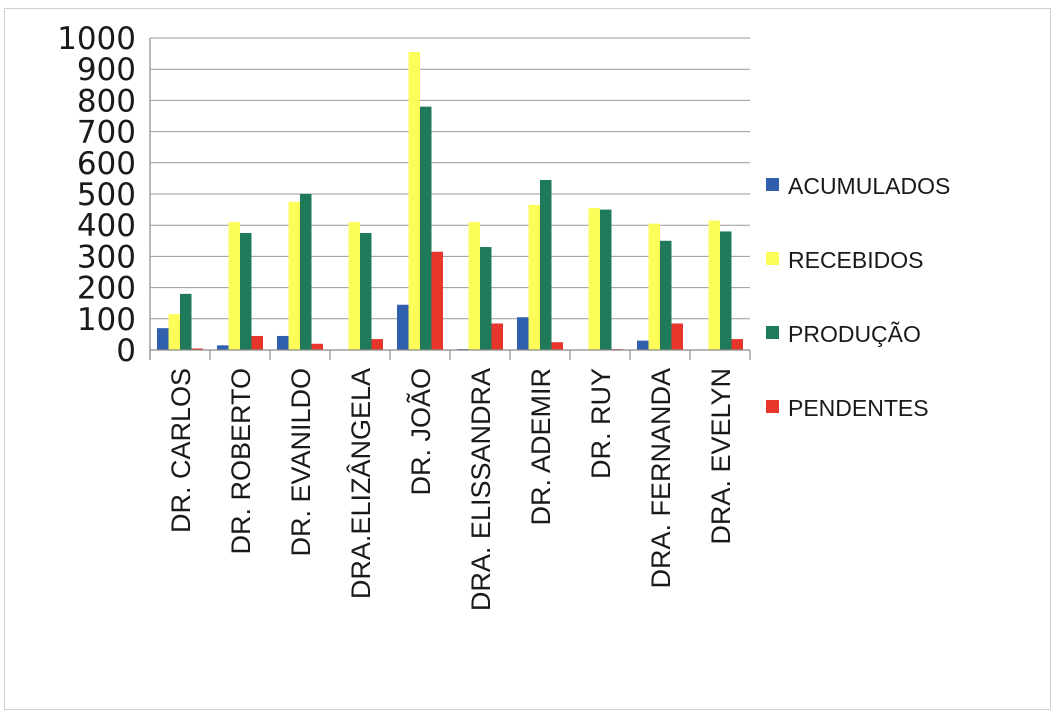  Describe the element at coordinates (106, 195) in the screenshot. I see `y-tick-label: 500` at that location.